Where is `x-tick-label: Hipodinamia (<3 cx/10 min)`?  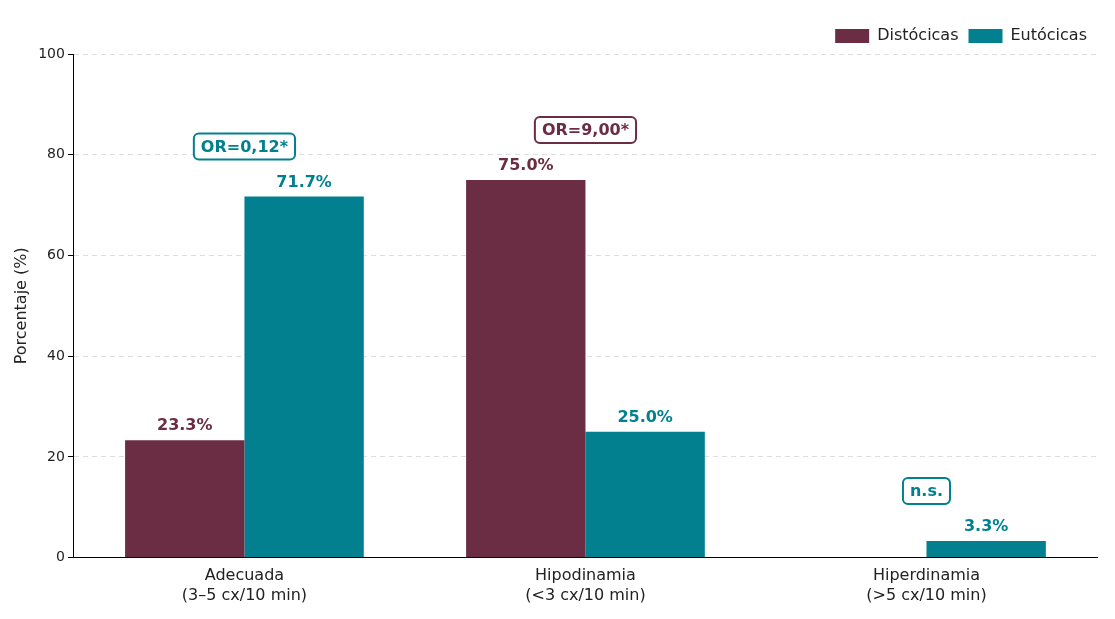 x-tick-label: Hipodinamia (<3 cx/10 min) is located at coordinates (585, 584).